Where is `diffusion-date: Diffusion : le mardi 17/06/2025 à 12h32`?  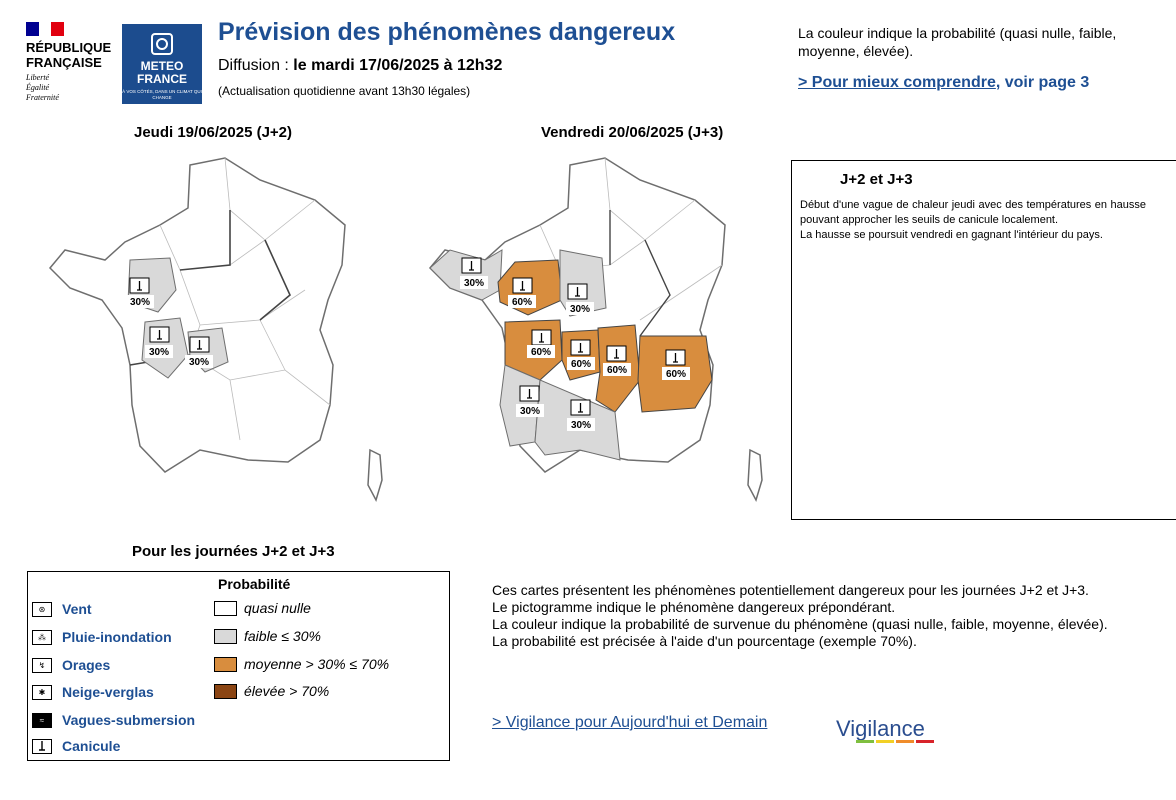
diffusion-date: Diffusion : le mardi 17/06/2025 à 12h32 is located at coordinates (360, 65).